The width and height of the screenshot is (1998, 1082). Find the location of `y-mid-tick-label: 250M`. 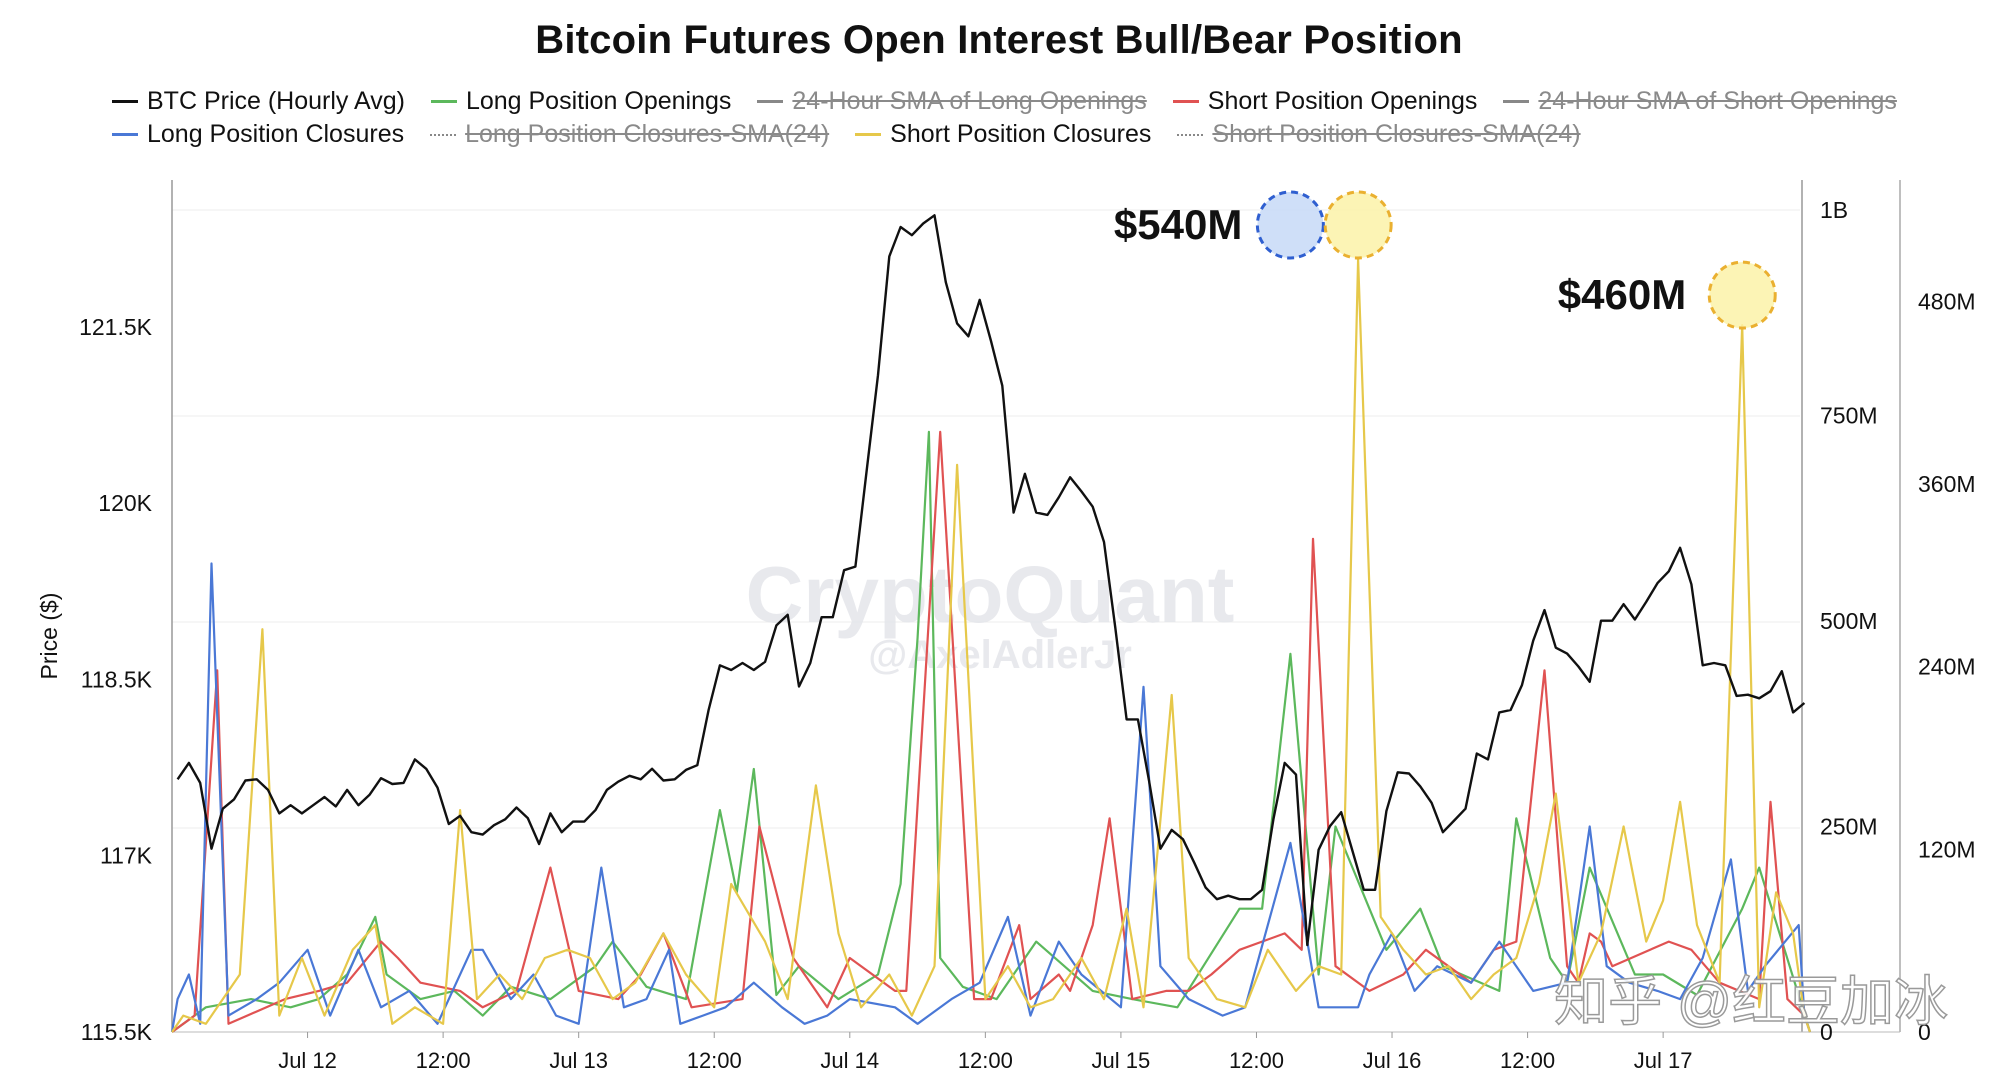

y-mid-tick-label: 250M is located at coordinates (1849, 827).